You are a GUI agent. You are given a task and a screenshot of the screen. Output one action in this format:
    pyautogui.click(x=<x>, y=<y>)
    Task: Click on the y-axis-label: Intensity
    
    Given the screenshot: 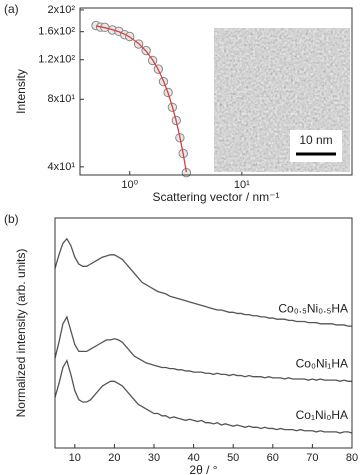 What is the action you would take?
    pyautogui.click(x=21, y=91)
    